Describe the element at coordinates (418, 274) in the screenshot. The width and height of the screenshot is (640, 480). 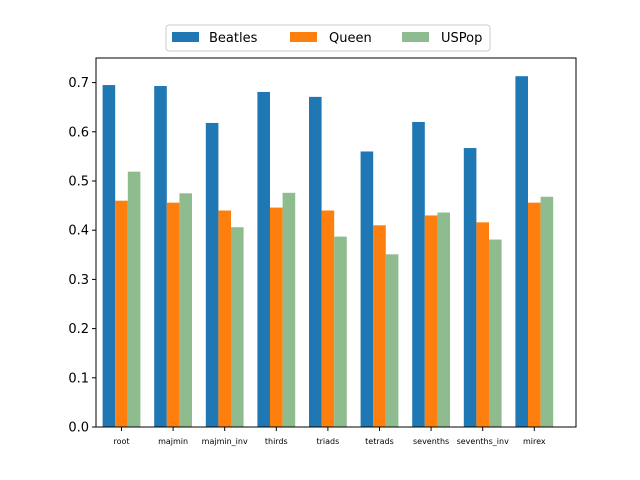
I see `bar-beatles-sevenths` at that location.